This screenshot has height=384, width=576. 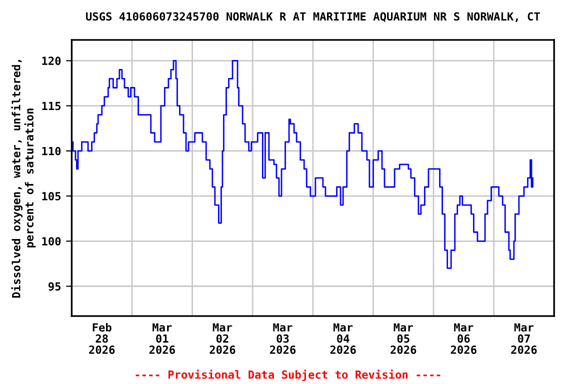 I want to click on y-tick-label: 115, so click(x=51, y=106).